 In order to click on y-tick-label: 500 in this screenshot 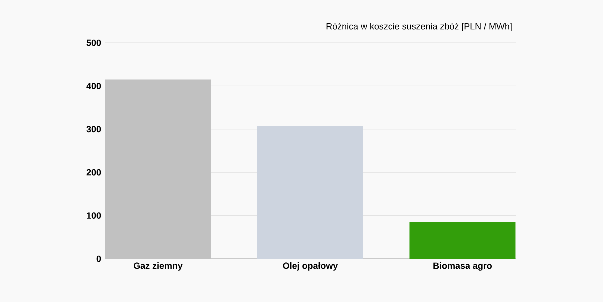, I will do `click(94, 43)`.